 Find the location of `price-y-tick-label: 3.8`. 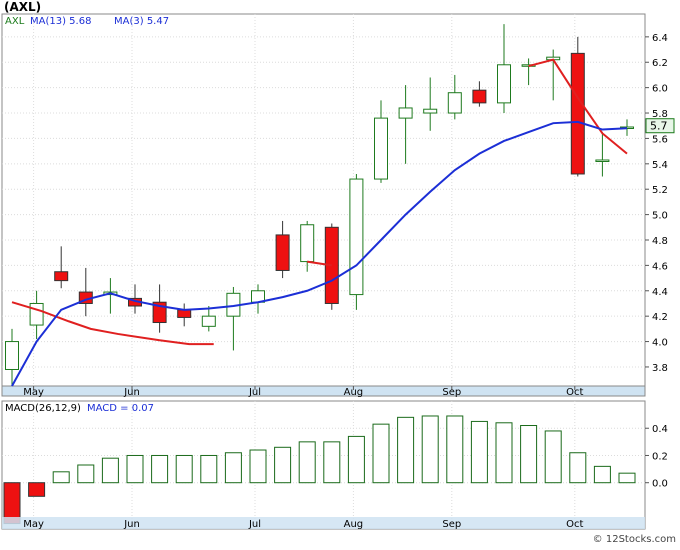

price-y-tick-label: 3.8 is located at coordinates (660, 368).